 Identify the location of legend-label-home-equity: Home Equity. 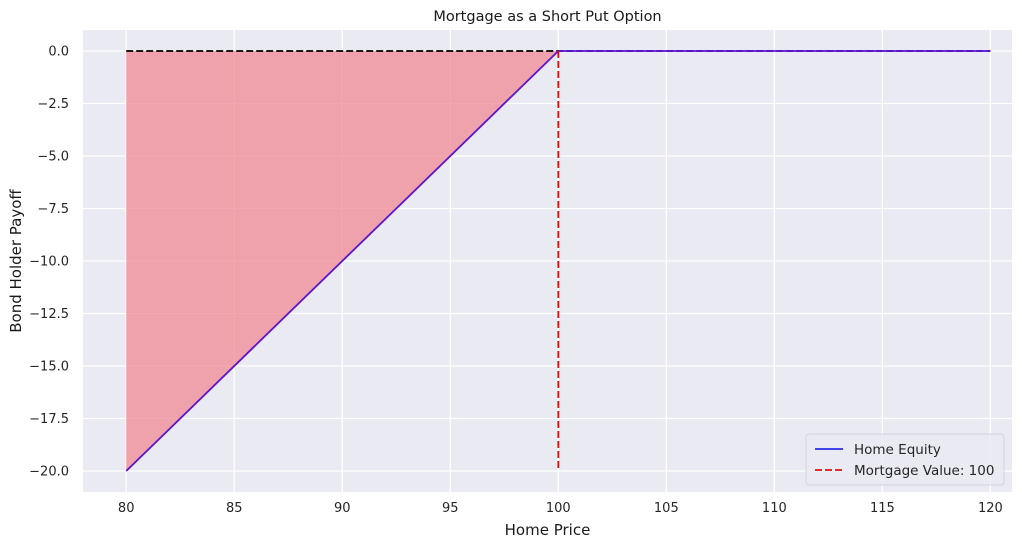
(897, 450).